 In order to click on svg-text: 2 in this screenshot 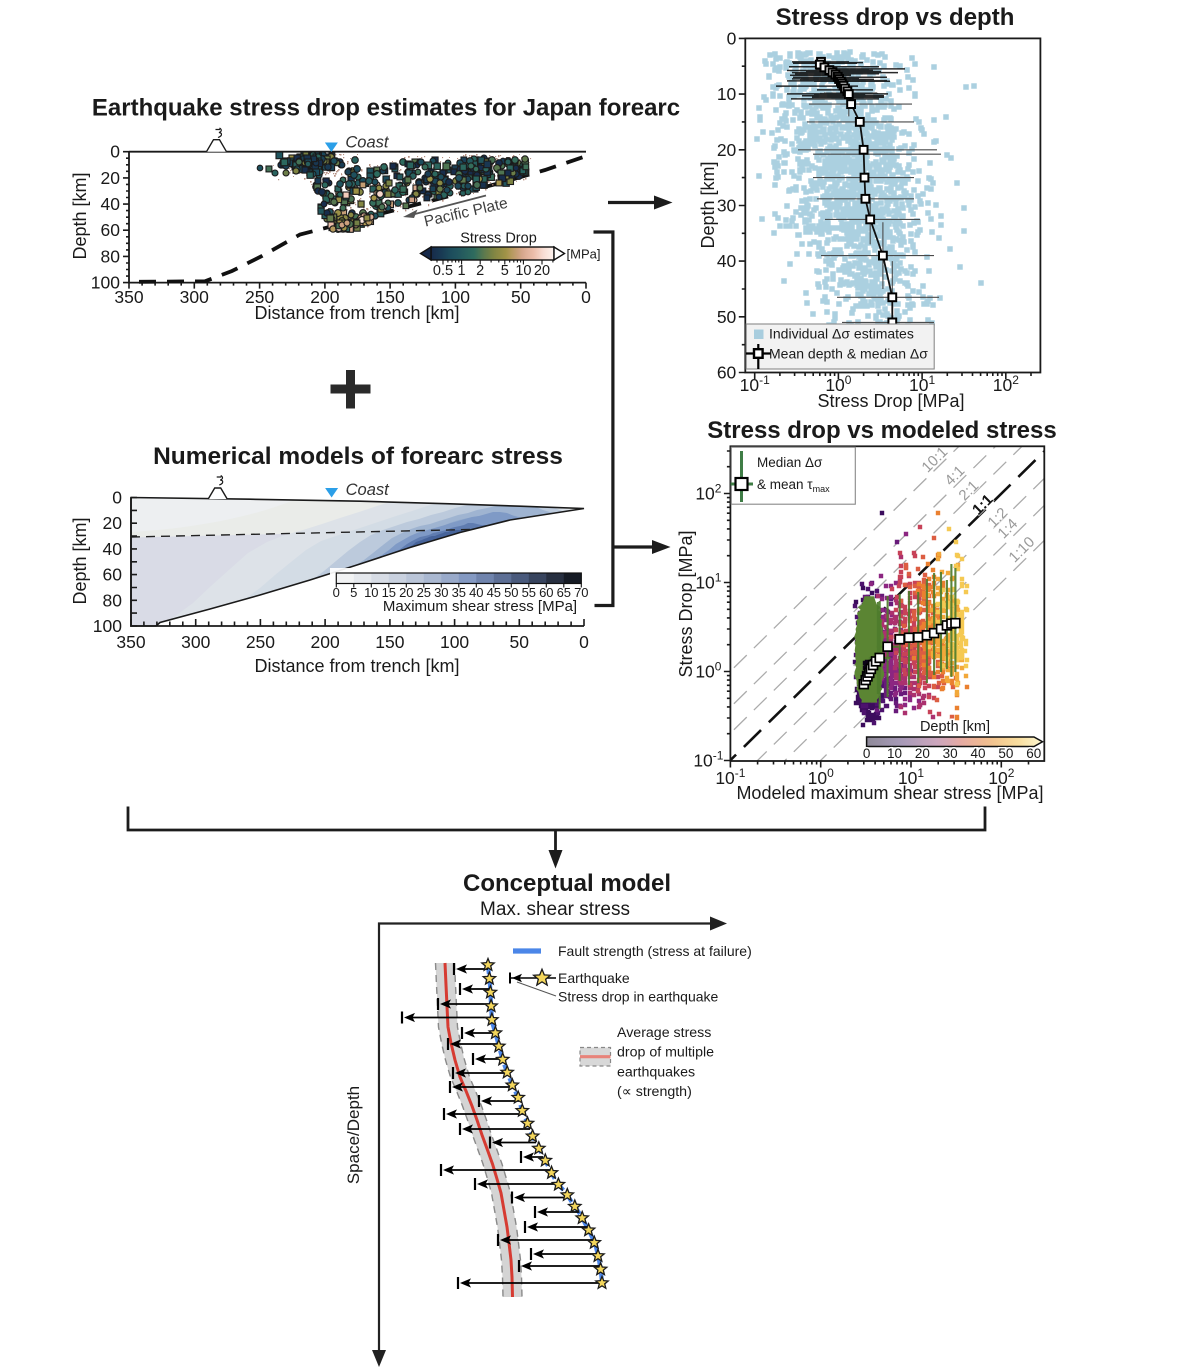, I will do `click(480, 271)`.